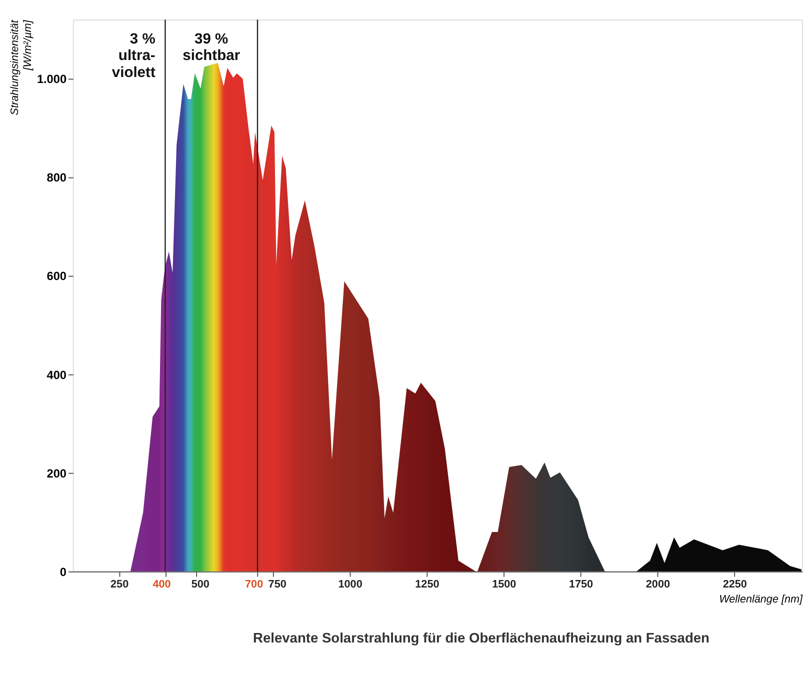 The height and width of the screenshot is (698, 806). Describe the element at coordinates (200, 584) in the screenshot. I see `x-tick-label: 500` at that location.